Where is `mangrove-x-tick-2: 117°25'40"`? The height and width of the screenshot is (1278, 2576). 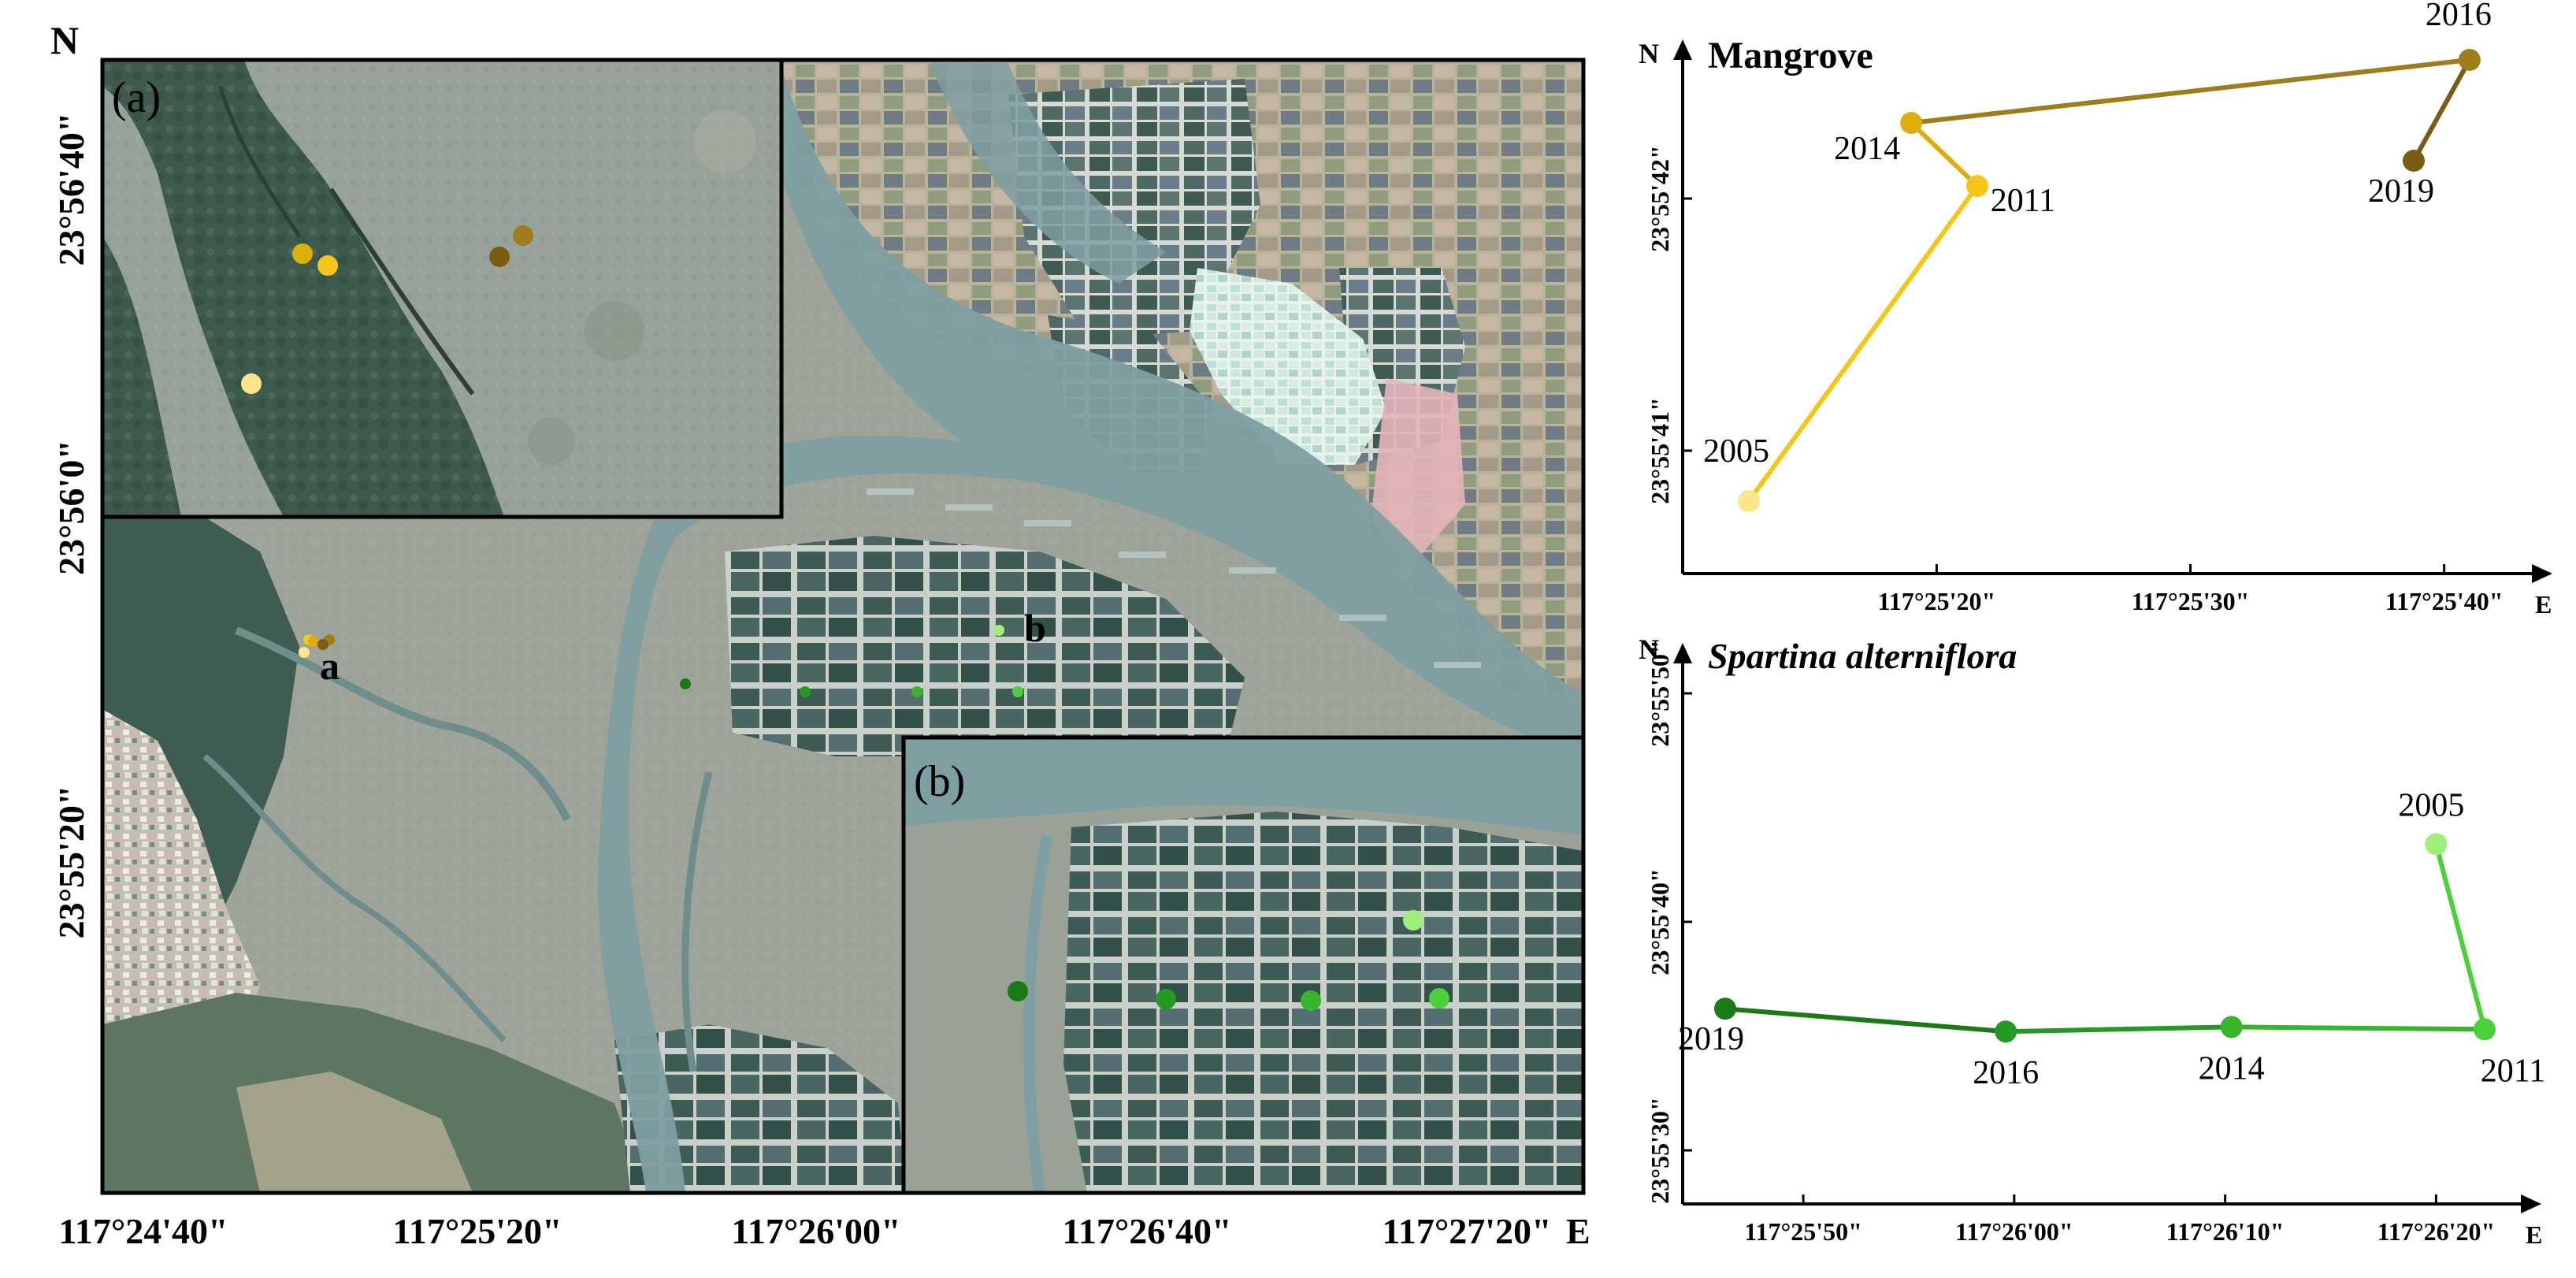 mangrove-x-tick-2: 117°25'40" is located at coordinates (2444, 601).